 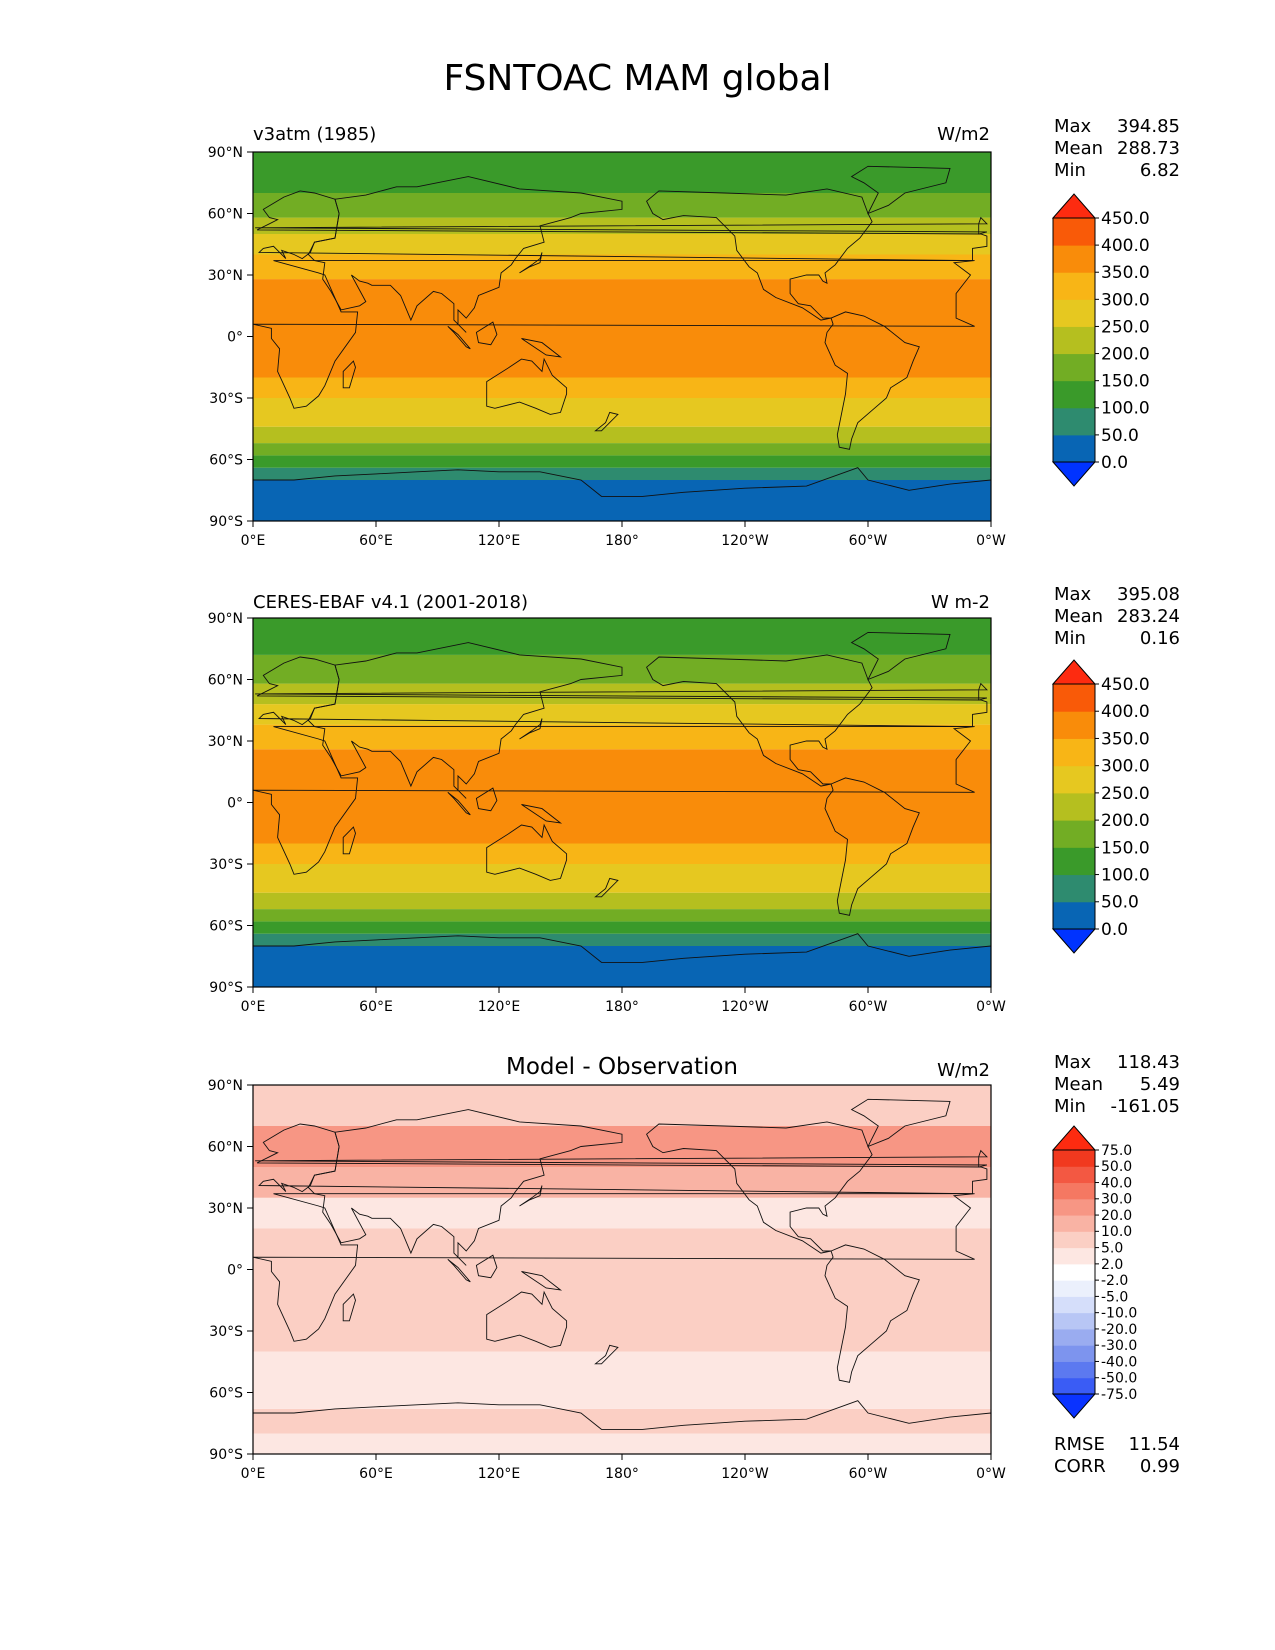 I want to click on y-tick-label: 90°N, so click(x=225, y=619).